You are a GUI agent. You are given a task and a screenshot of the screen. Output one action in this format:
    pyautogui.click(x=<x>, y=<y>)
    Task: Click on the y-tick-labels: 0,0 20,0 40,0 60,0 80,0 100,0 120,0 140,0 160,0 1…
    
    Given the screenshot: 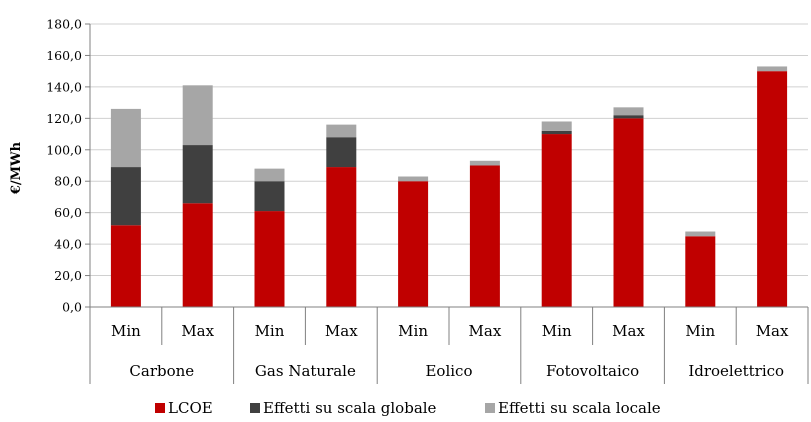 What is the action you would take?
    pyautogui.click(x=64, y=166)
    